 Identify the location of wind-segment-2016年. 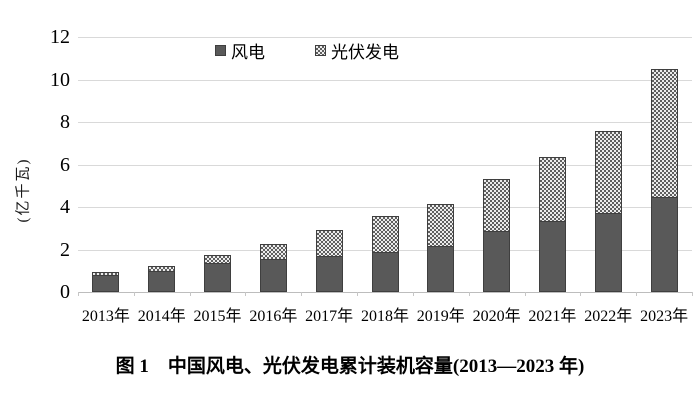
(273, 276).